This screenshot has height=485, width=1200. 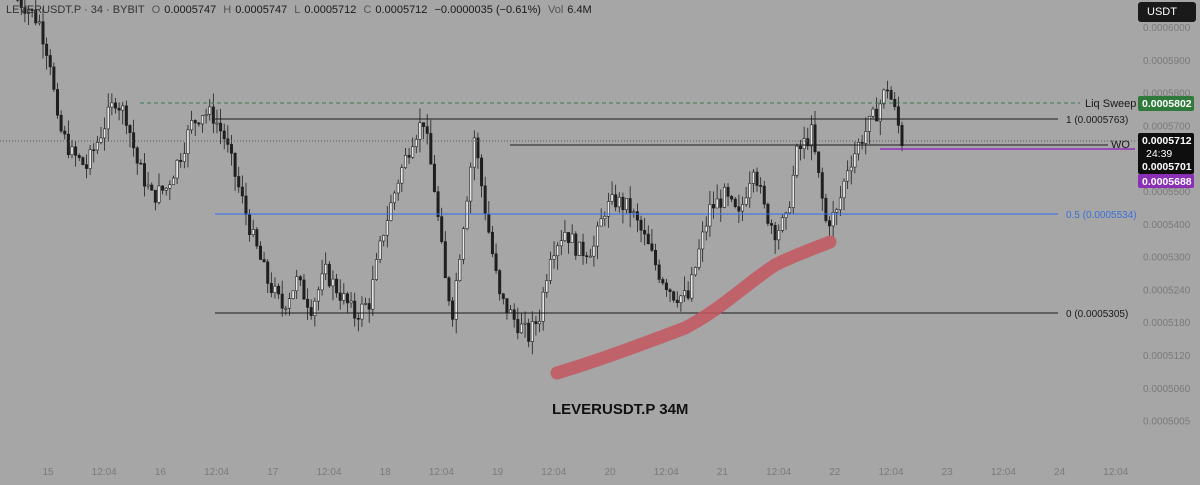 I want to click on time-tick-label: 20, so click(x=610, y=472).